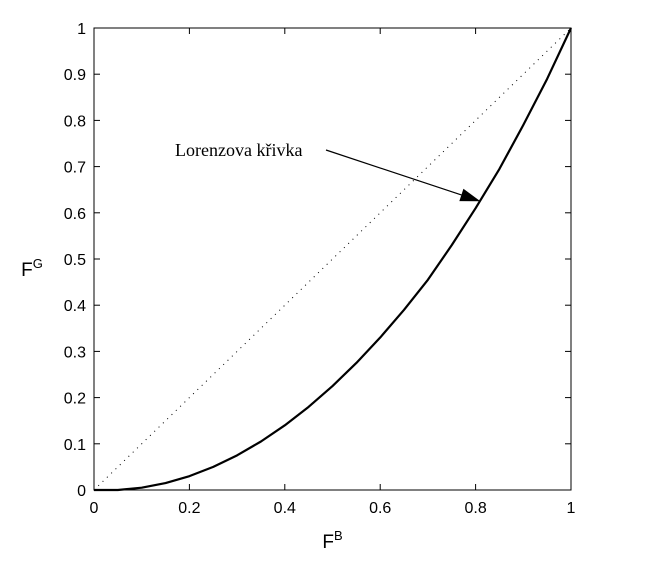  What do you see at coordinates (332, 540) in the screenshot?
I see `x-axis-label: FB` at bounding box center [332, 540].